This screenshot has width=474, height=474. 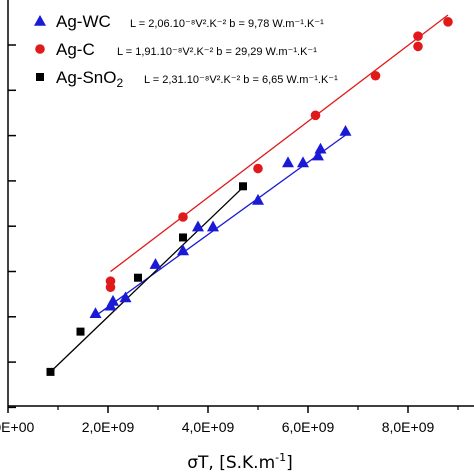 I want to click on legend-entry-formula: L = 2,31.10⁻⁸V².K⁻² b = 6,65 W.m⁻¹.K⁻¹, so click(x=241, y=80).